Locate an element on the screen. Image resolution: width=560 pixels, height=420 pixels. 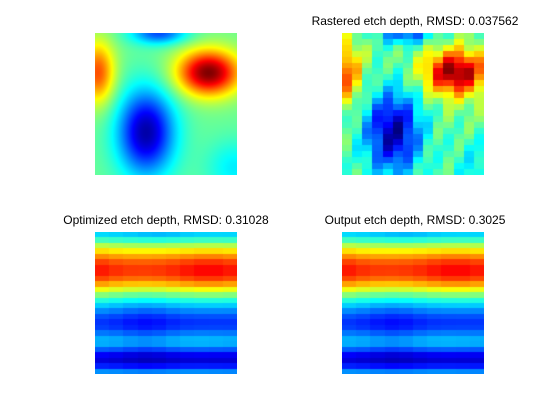
panel-title: Optimized etch depth, RMSD: 0.31028 is located at coordinates (166, 220).